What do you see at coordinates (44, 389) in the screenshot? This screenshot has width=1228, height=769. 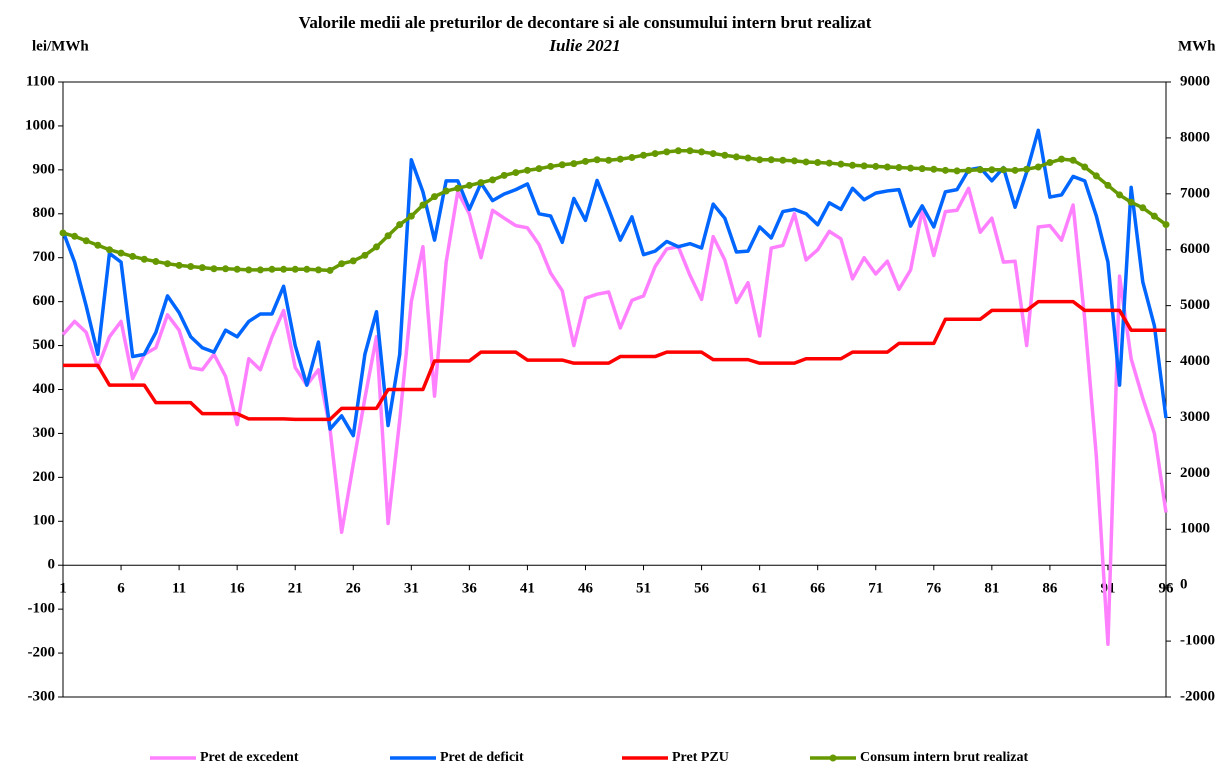 I see `y-tick-label: 400` at bounding box center [44, 389].